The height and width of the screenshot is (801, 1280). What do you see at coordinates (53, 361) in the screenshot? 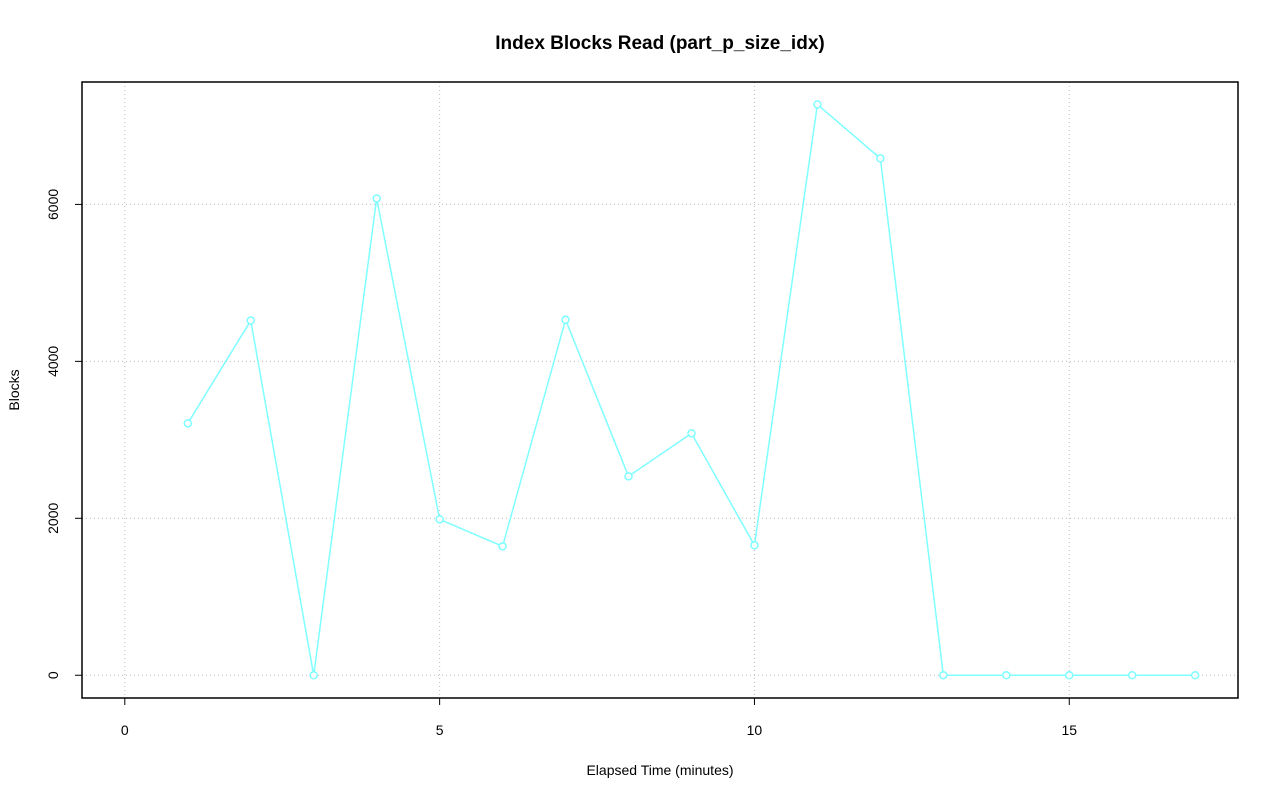
I see `y-tick-label: 4000` at bounding box center [53, 361].